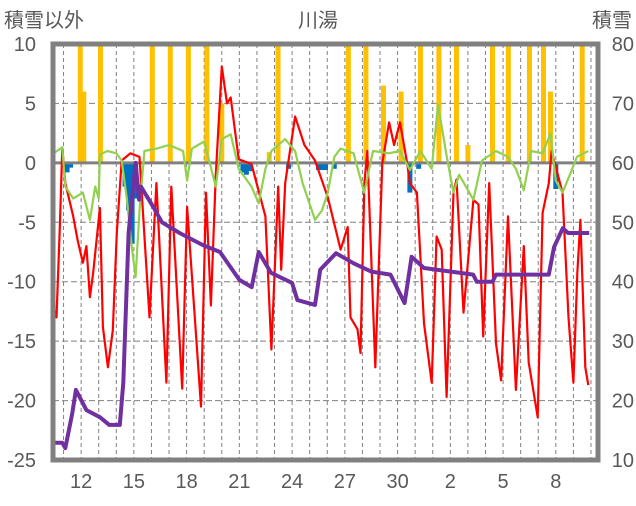 Image resolution: width=636 pixels, height=506 pixels. I want to click on left-tick-label: 0, so click(30, 164).